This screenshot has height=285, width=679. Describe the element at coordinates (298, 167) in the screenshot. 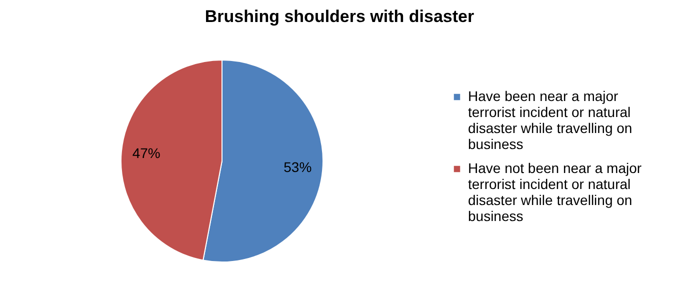

I see `data-label: 53%` at that location.